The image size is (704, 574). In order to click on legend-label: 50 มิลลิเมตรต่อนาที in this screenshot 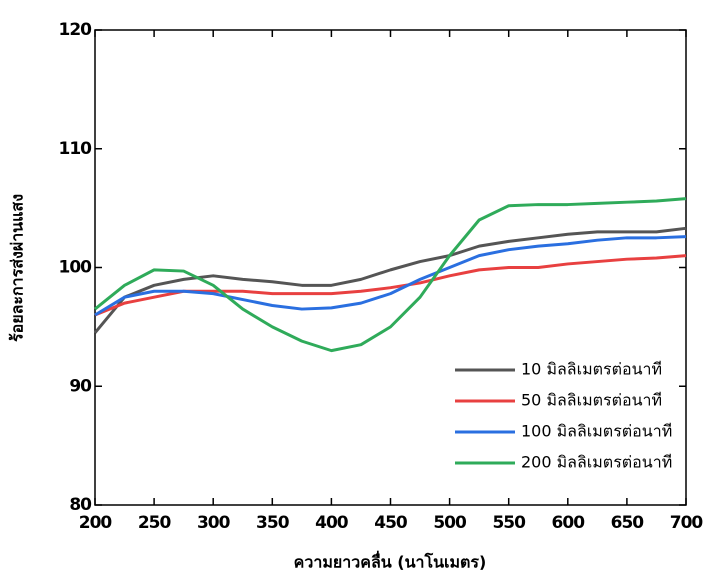, I will do `click(591, 400)`.